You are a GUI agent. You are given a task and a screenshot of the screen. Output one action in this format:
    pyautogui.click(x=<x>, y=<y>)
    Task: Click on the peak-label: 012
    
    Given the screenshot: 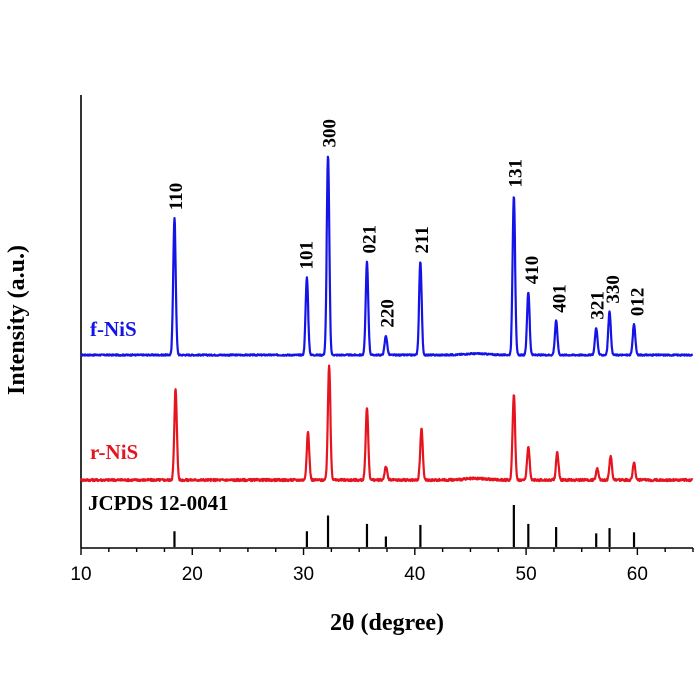 What is the action you would take?
    pyautogui.click(x=638, y=302)
    